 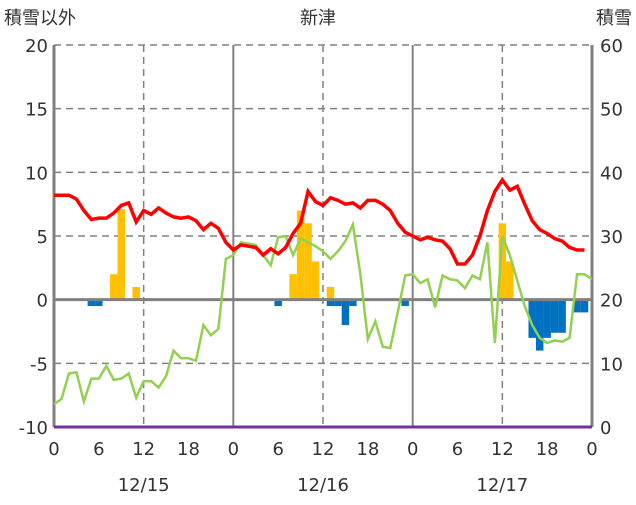 What do you see at coordinates (611, 110) in the screenshot?
I see `right-tick-label: 50` at bounding box center [611, 110].